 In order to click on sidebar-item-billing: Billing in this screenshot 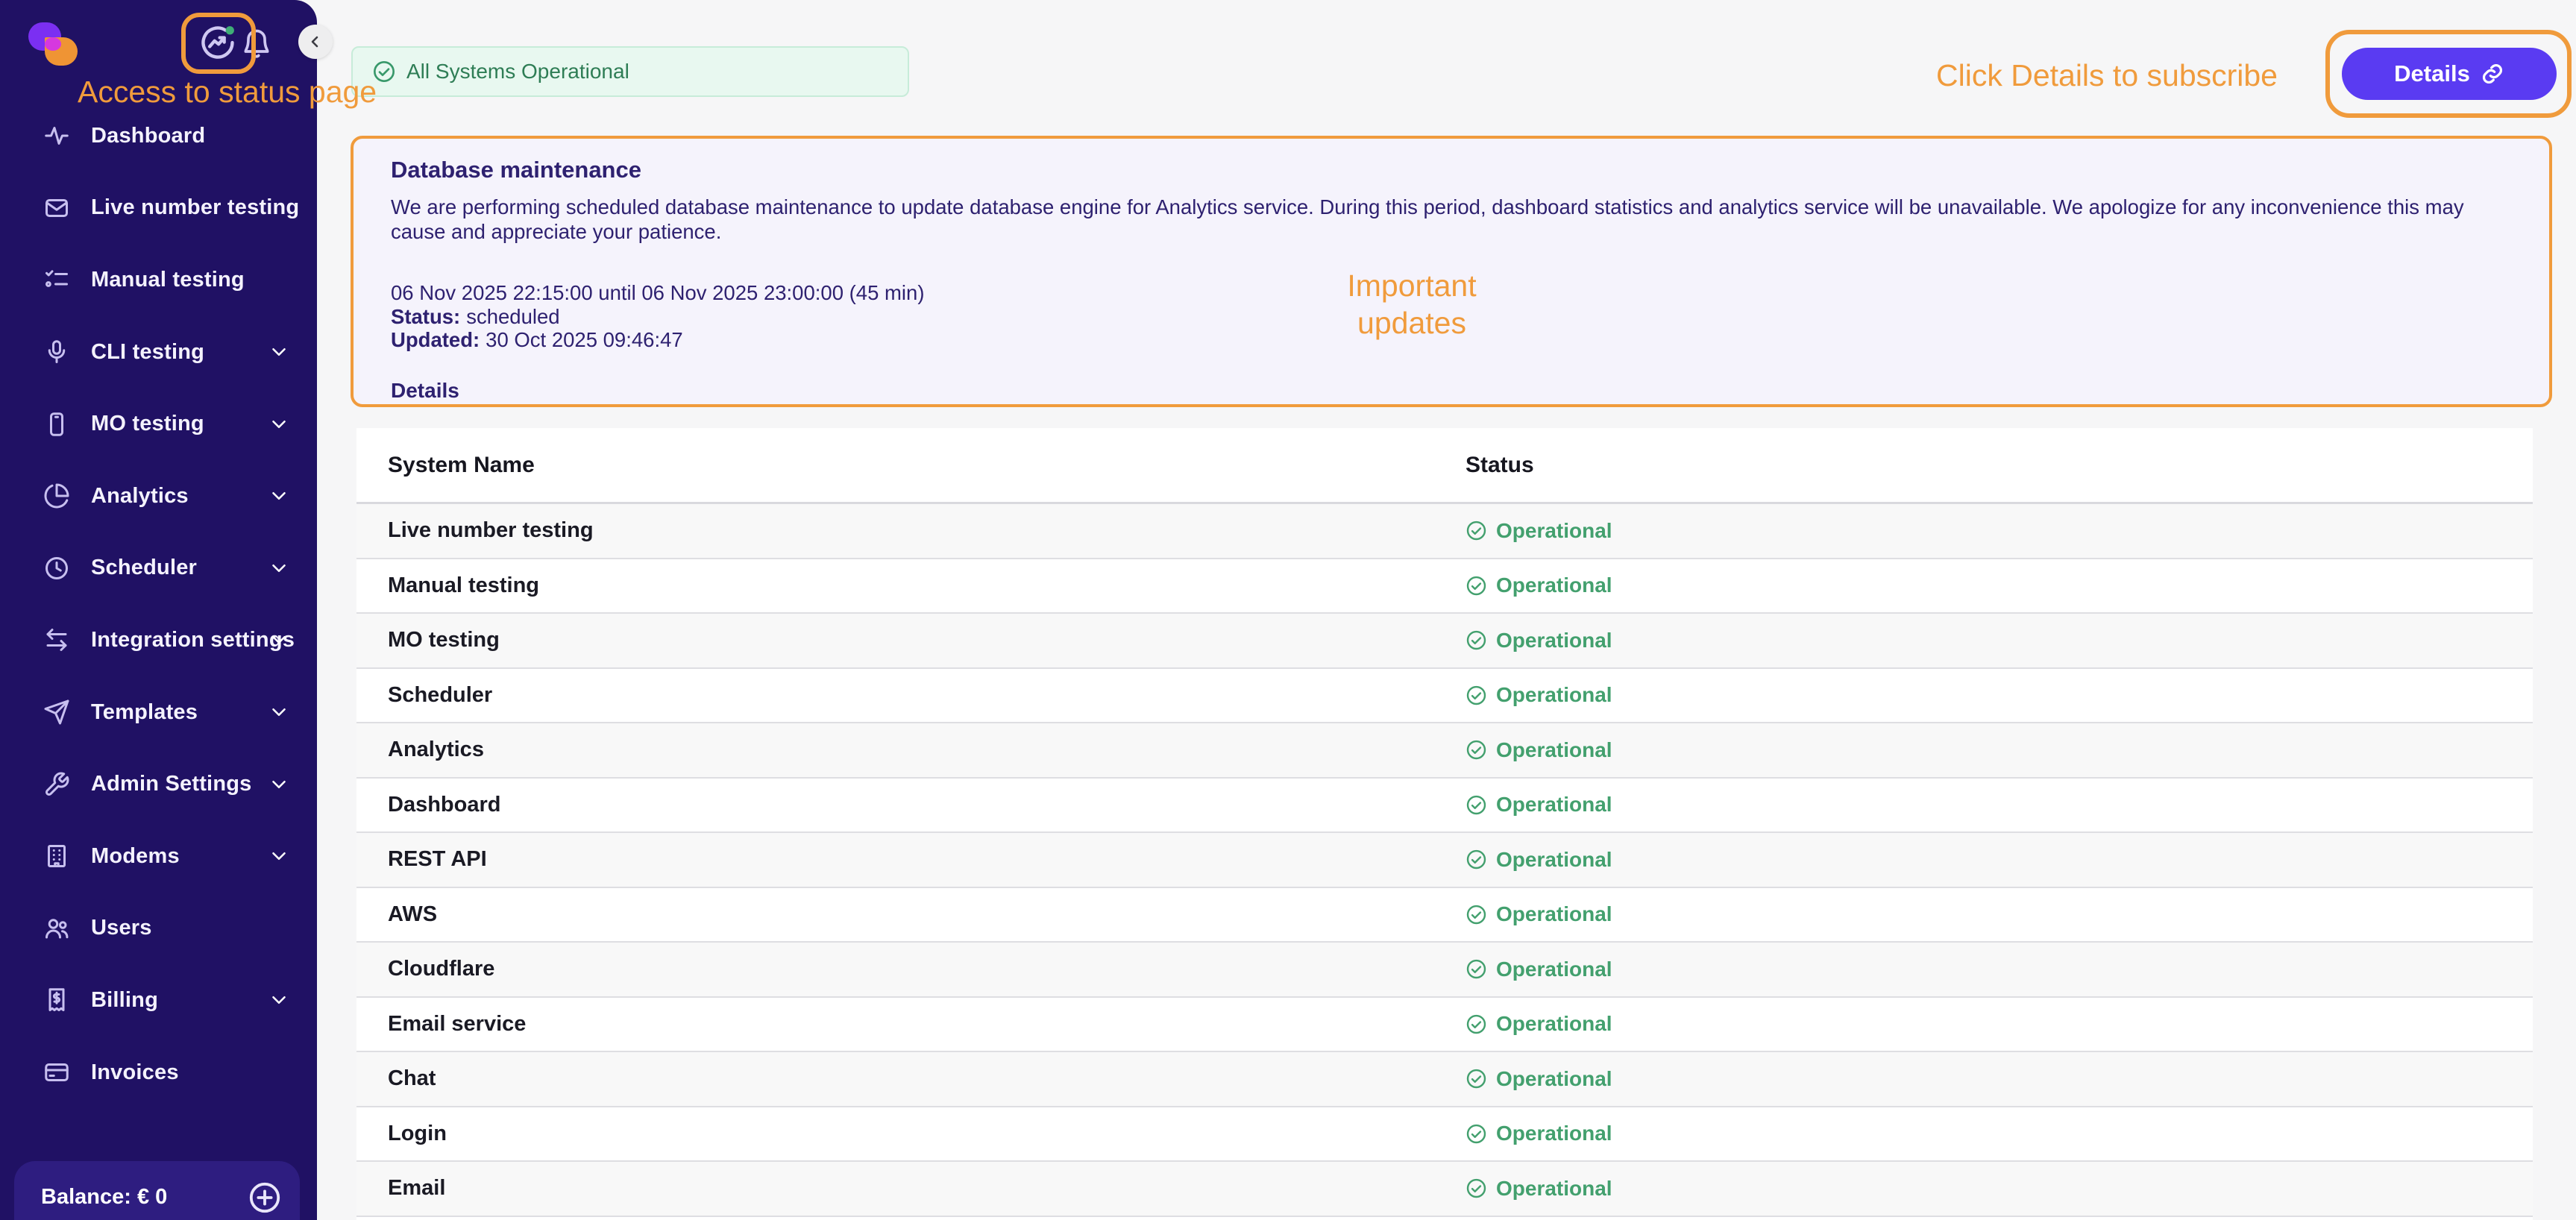, I will do `click(158, 1001)`.